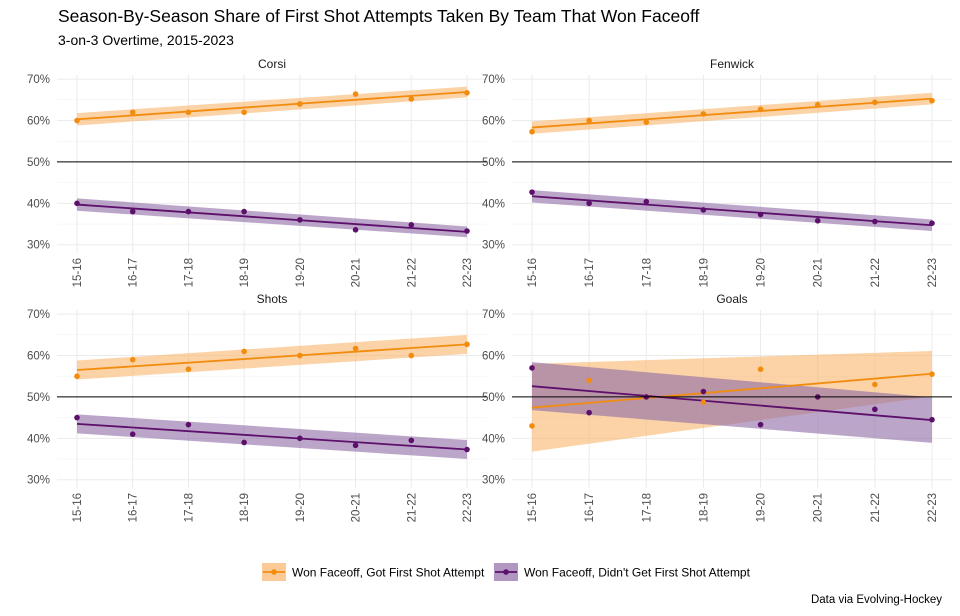 The height and width of the screenshot is (616, 960). What do you see at coordinates (388, 573) in the screenshot?
I see `legend-label: Won Faceoff, Got First Shot Attempt` at bounding box center [388, 573].